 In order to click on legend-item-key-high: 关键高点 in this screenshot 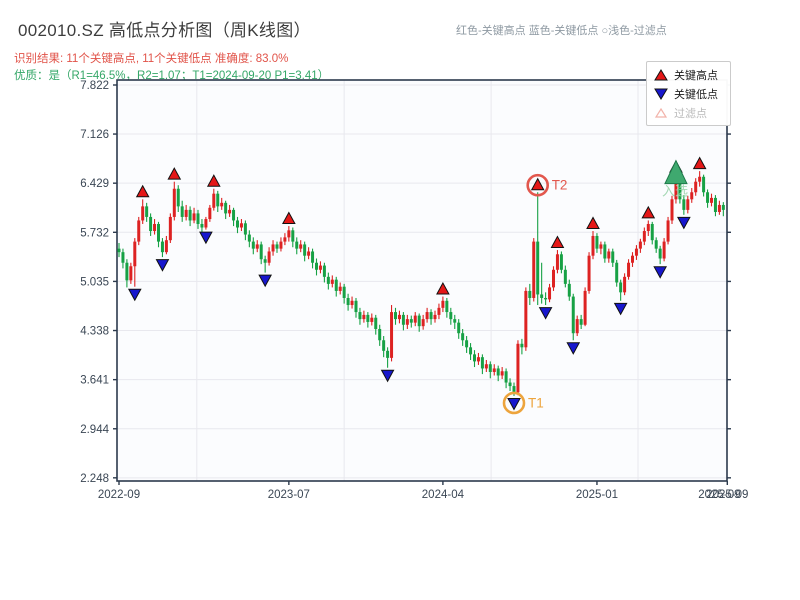, I will do `click(686, 74)`.